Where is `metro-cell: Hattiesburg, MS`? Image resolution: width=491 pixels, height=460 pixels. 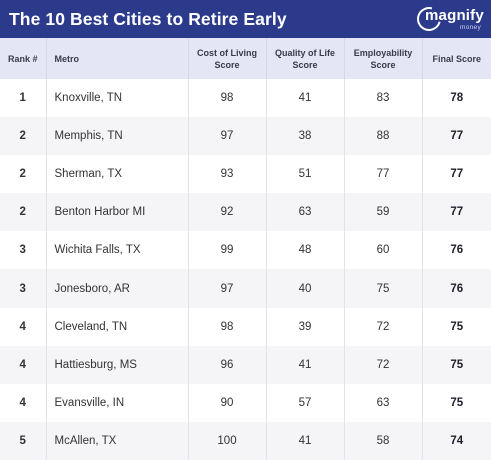
metro-cell: Hattiesburg, MS is located at coordinates (117, 364).